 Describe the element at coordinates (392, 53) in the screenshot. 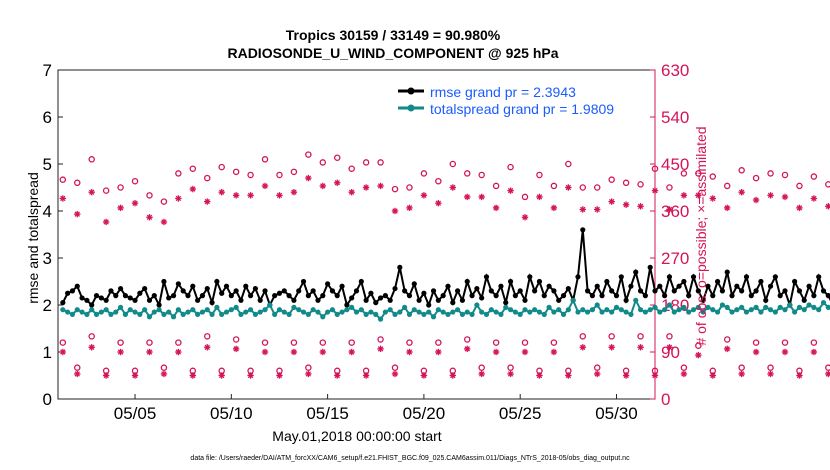

I see `chart-title-line2: RADIOSONDE_U_WIND_COMPONENT @ 925 hPa` at that location.